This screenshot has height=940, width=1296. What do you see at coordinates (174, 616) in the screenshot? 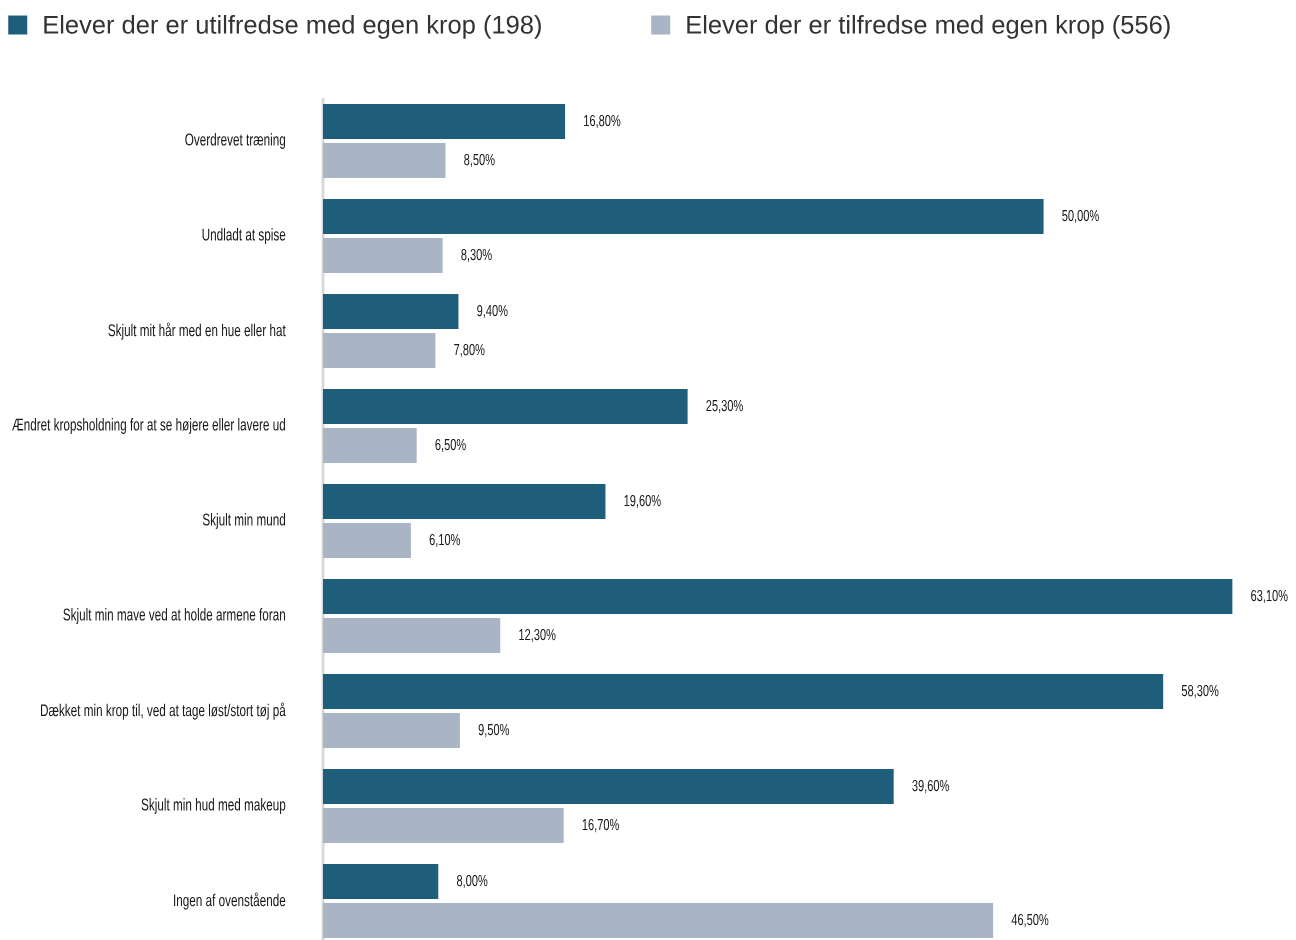
I see `y-tick-label: Skjult min mave ved at holde armene foran` at bounding box center [174, 616].